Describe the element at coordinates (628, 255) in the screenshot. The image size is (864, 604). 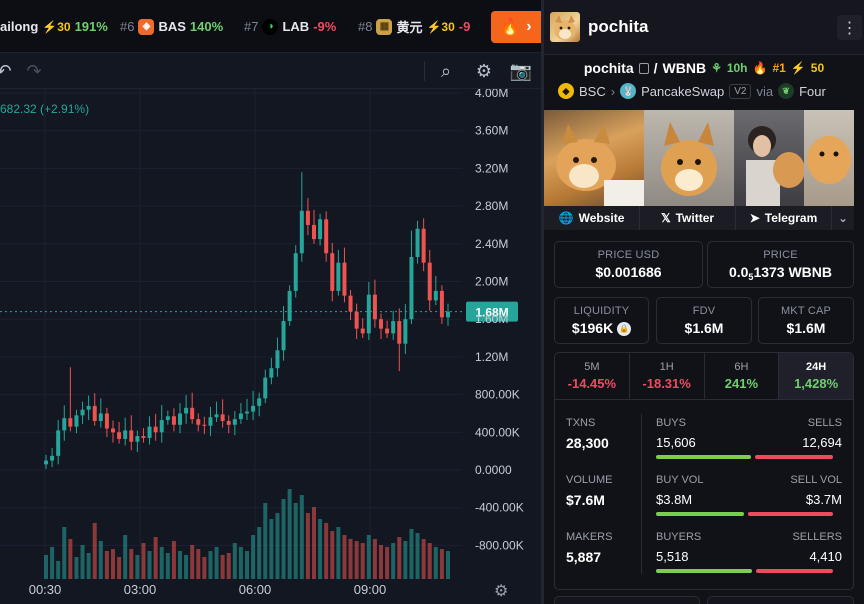
I see `price-usd-label: PRICE USD` at that location.